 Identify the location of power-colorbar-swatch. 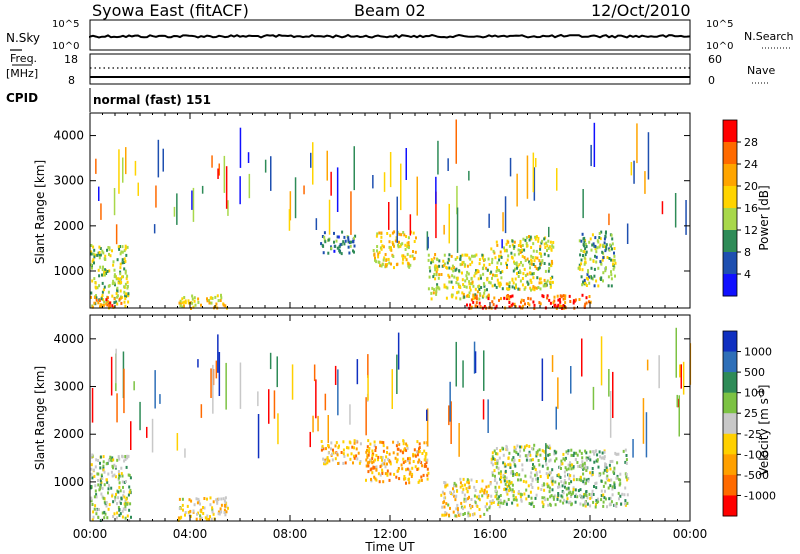
(730, 285).